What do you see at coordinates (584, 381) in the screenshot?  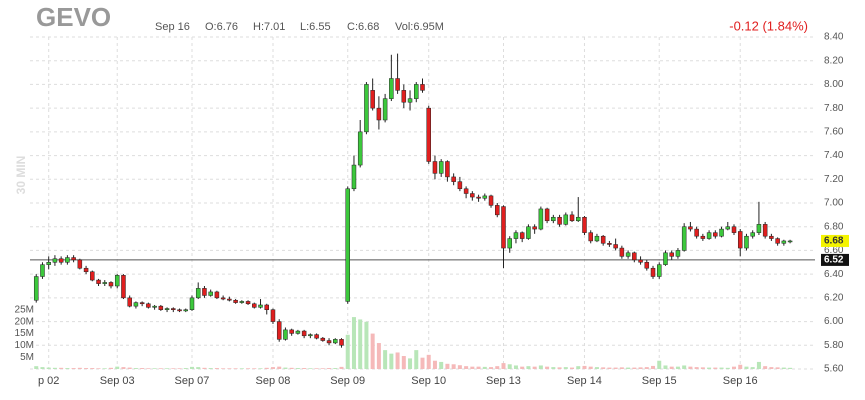 I see `x-tick-label: Sep 14` at bounding box center [584, 381].